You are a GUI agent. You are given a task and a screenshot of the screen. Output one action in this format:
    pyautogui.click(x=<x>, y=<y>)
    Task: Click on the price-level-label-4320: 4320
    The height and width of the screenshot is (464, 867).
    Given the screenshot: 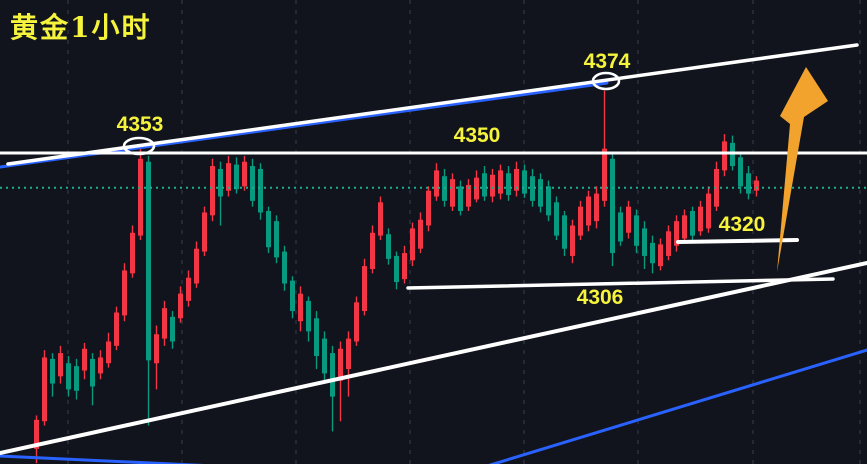 What is the action you would take?
    pyautogui.click(x=742, y=224)
    